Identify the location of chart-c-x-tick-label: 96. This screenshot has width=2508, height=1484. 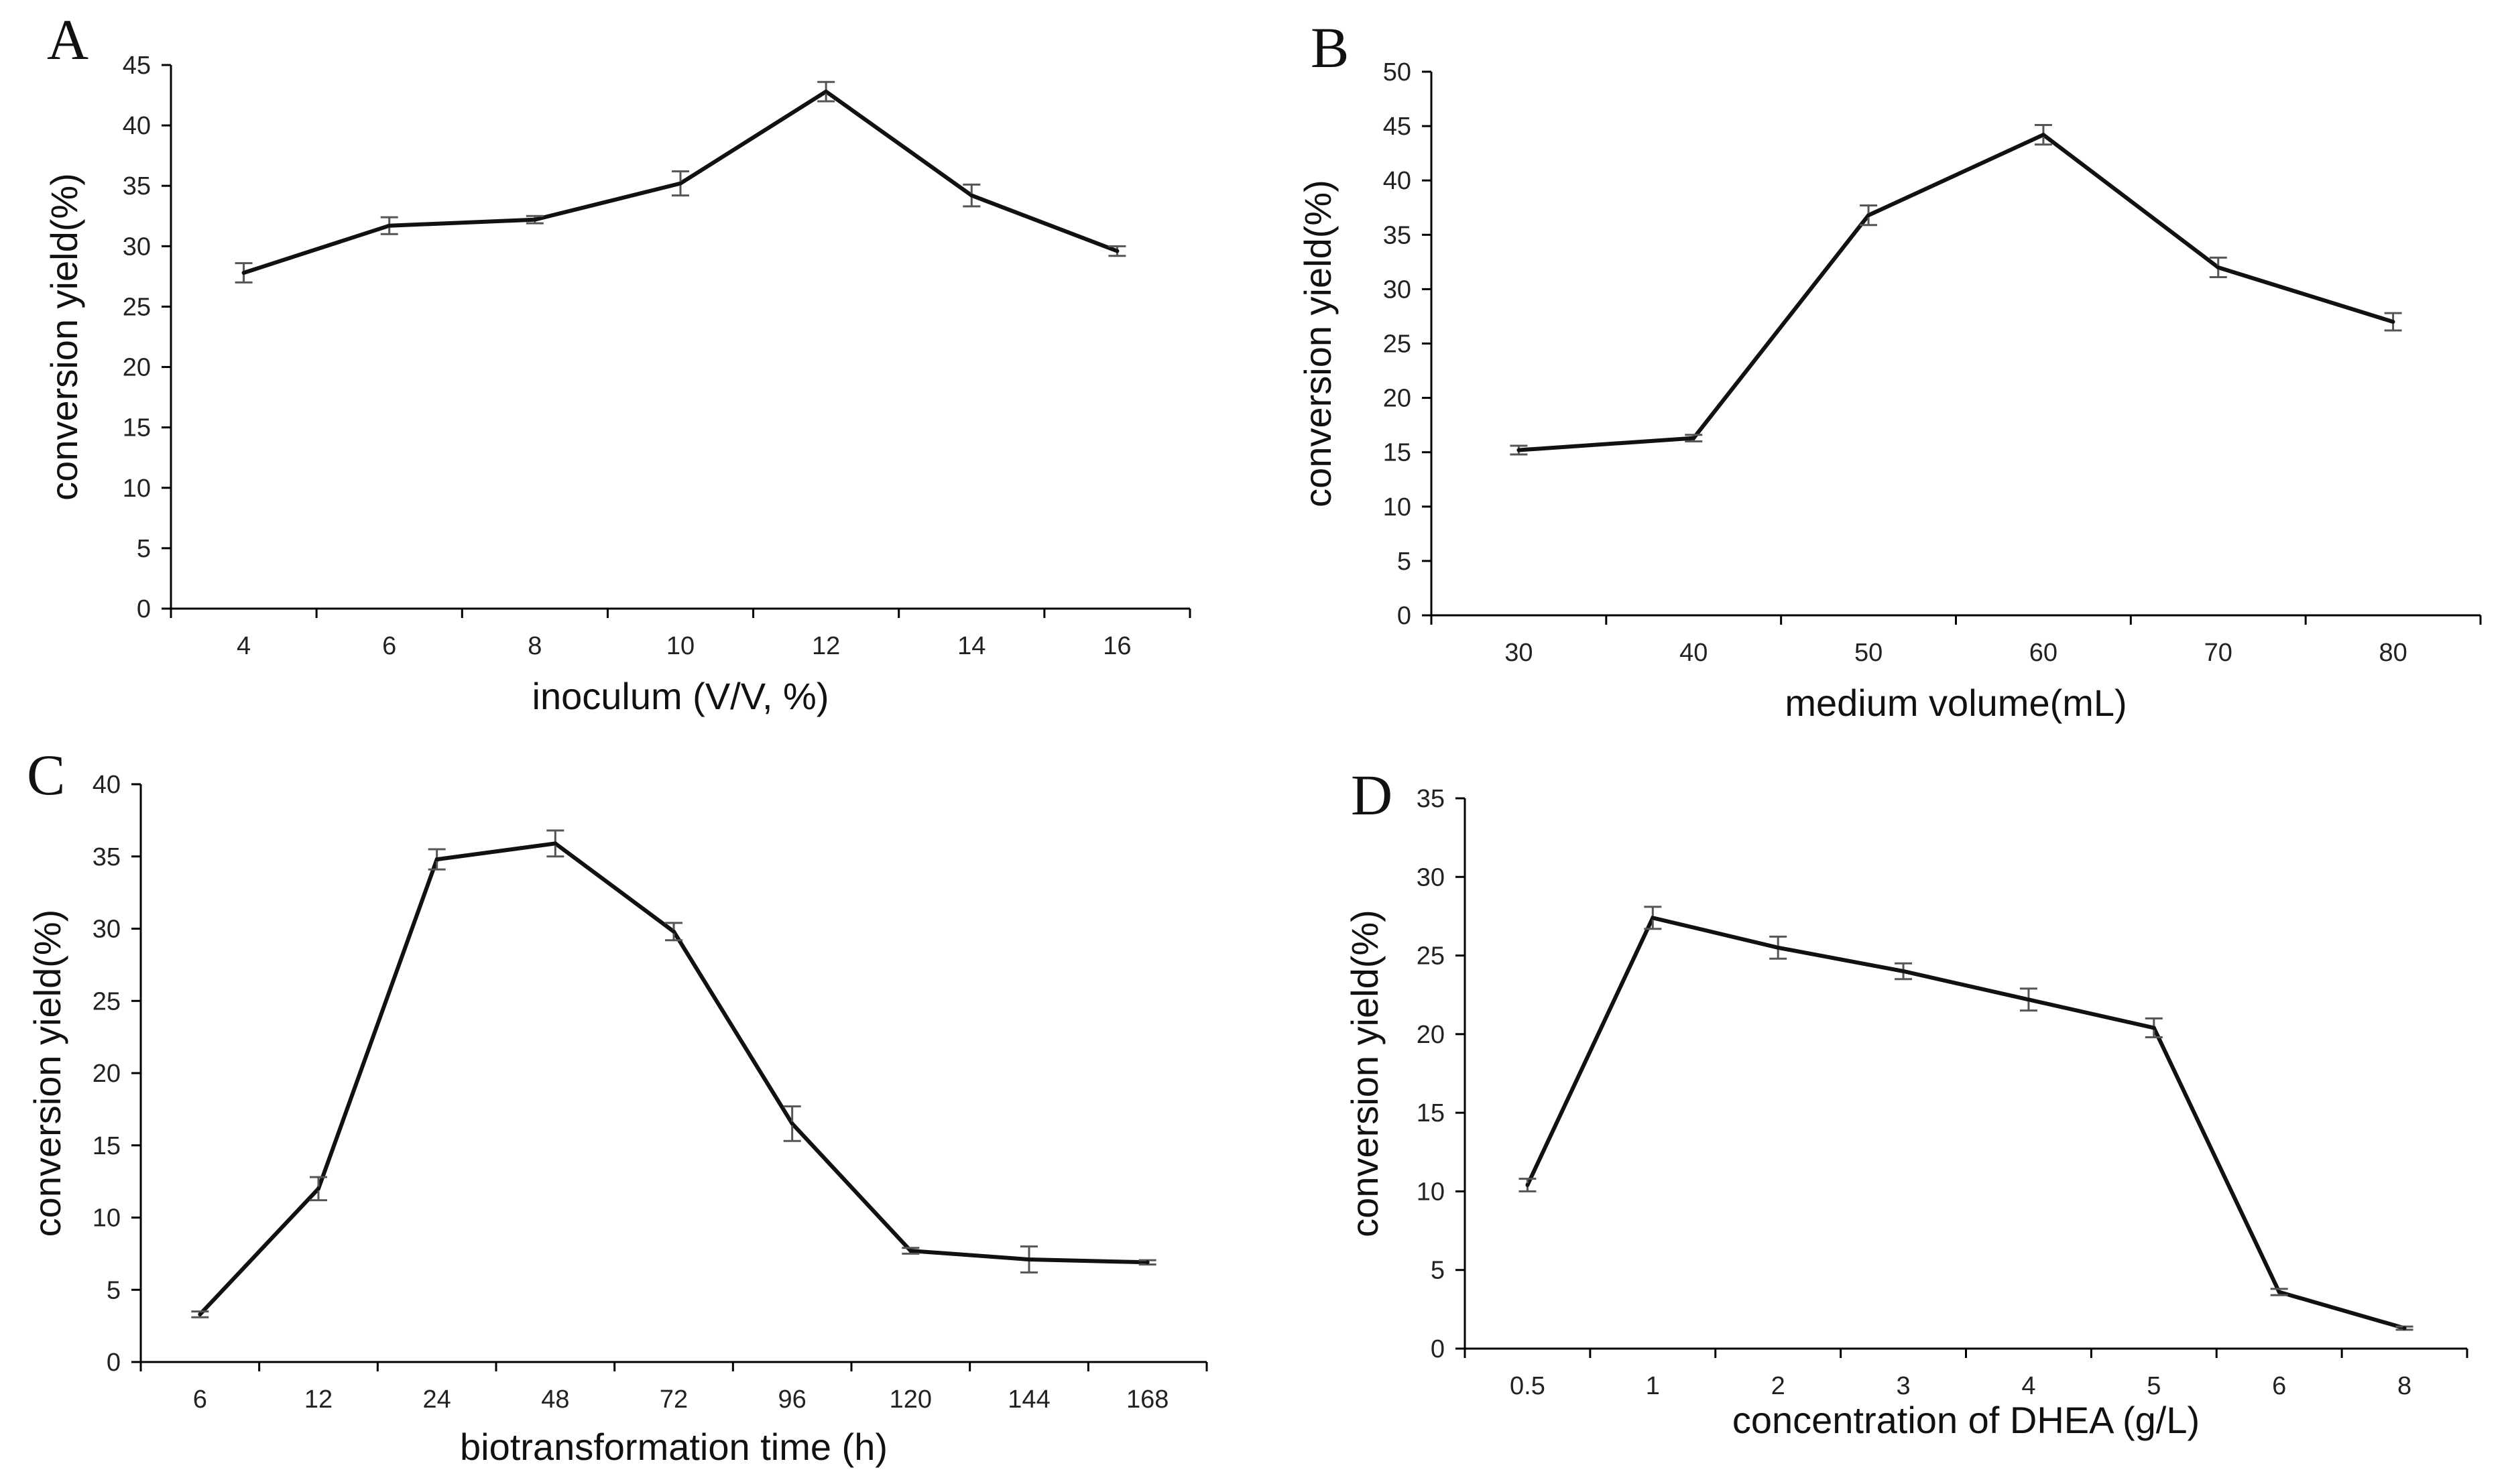
(792, 1399).